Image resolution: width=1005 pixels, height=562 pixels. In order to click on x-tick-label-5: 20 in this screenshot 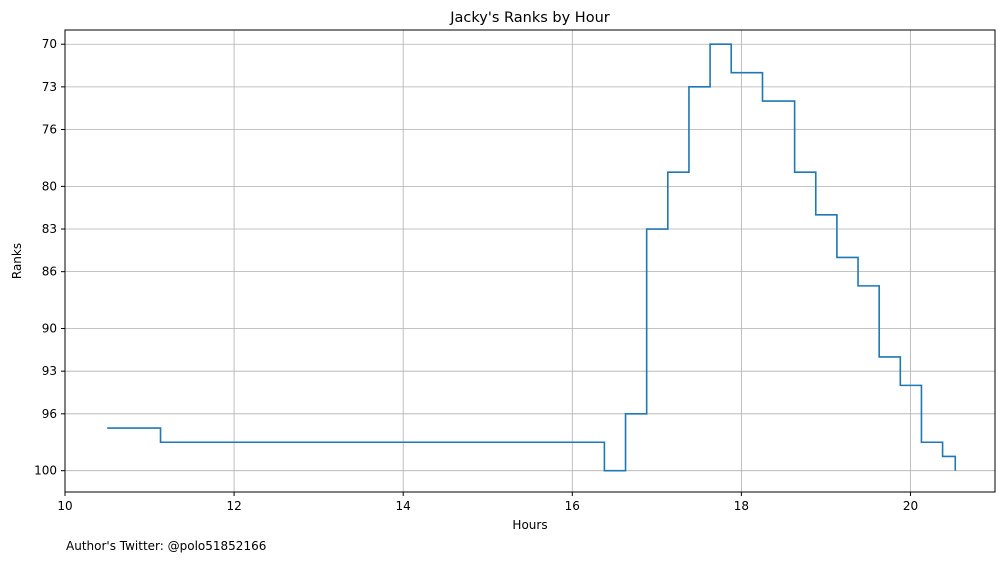, I will do `click(910, 506)`.